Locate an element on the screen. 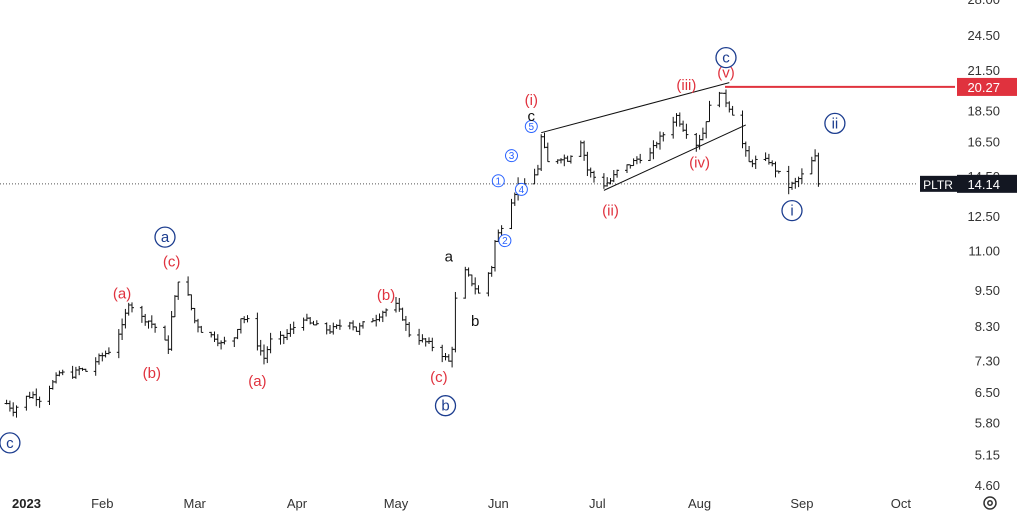  last-price-tag-text: 14.14 is located at coordinates (983, 184).